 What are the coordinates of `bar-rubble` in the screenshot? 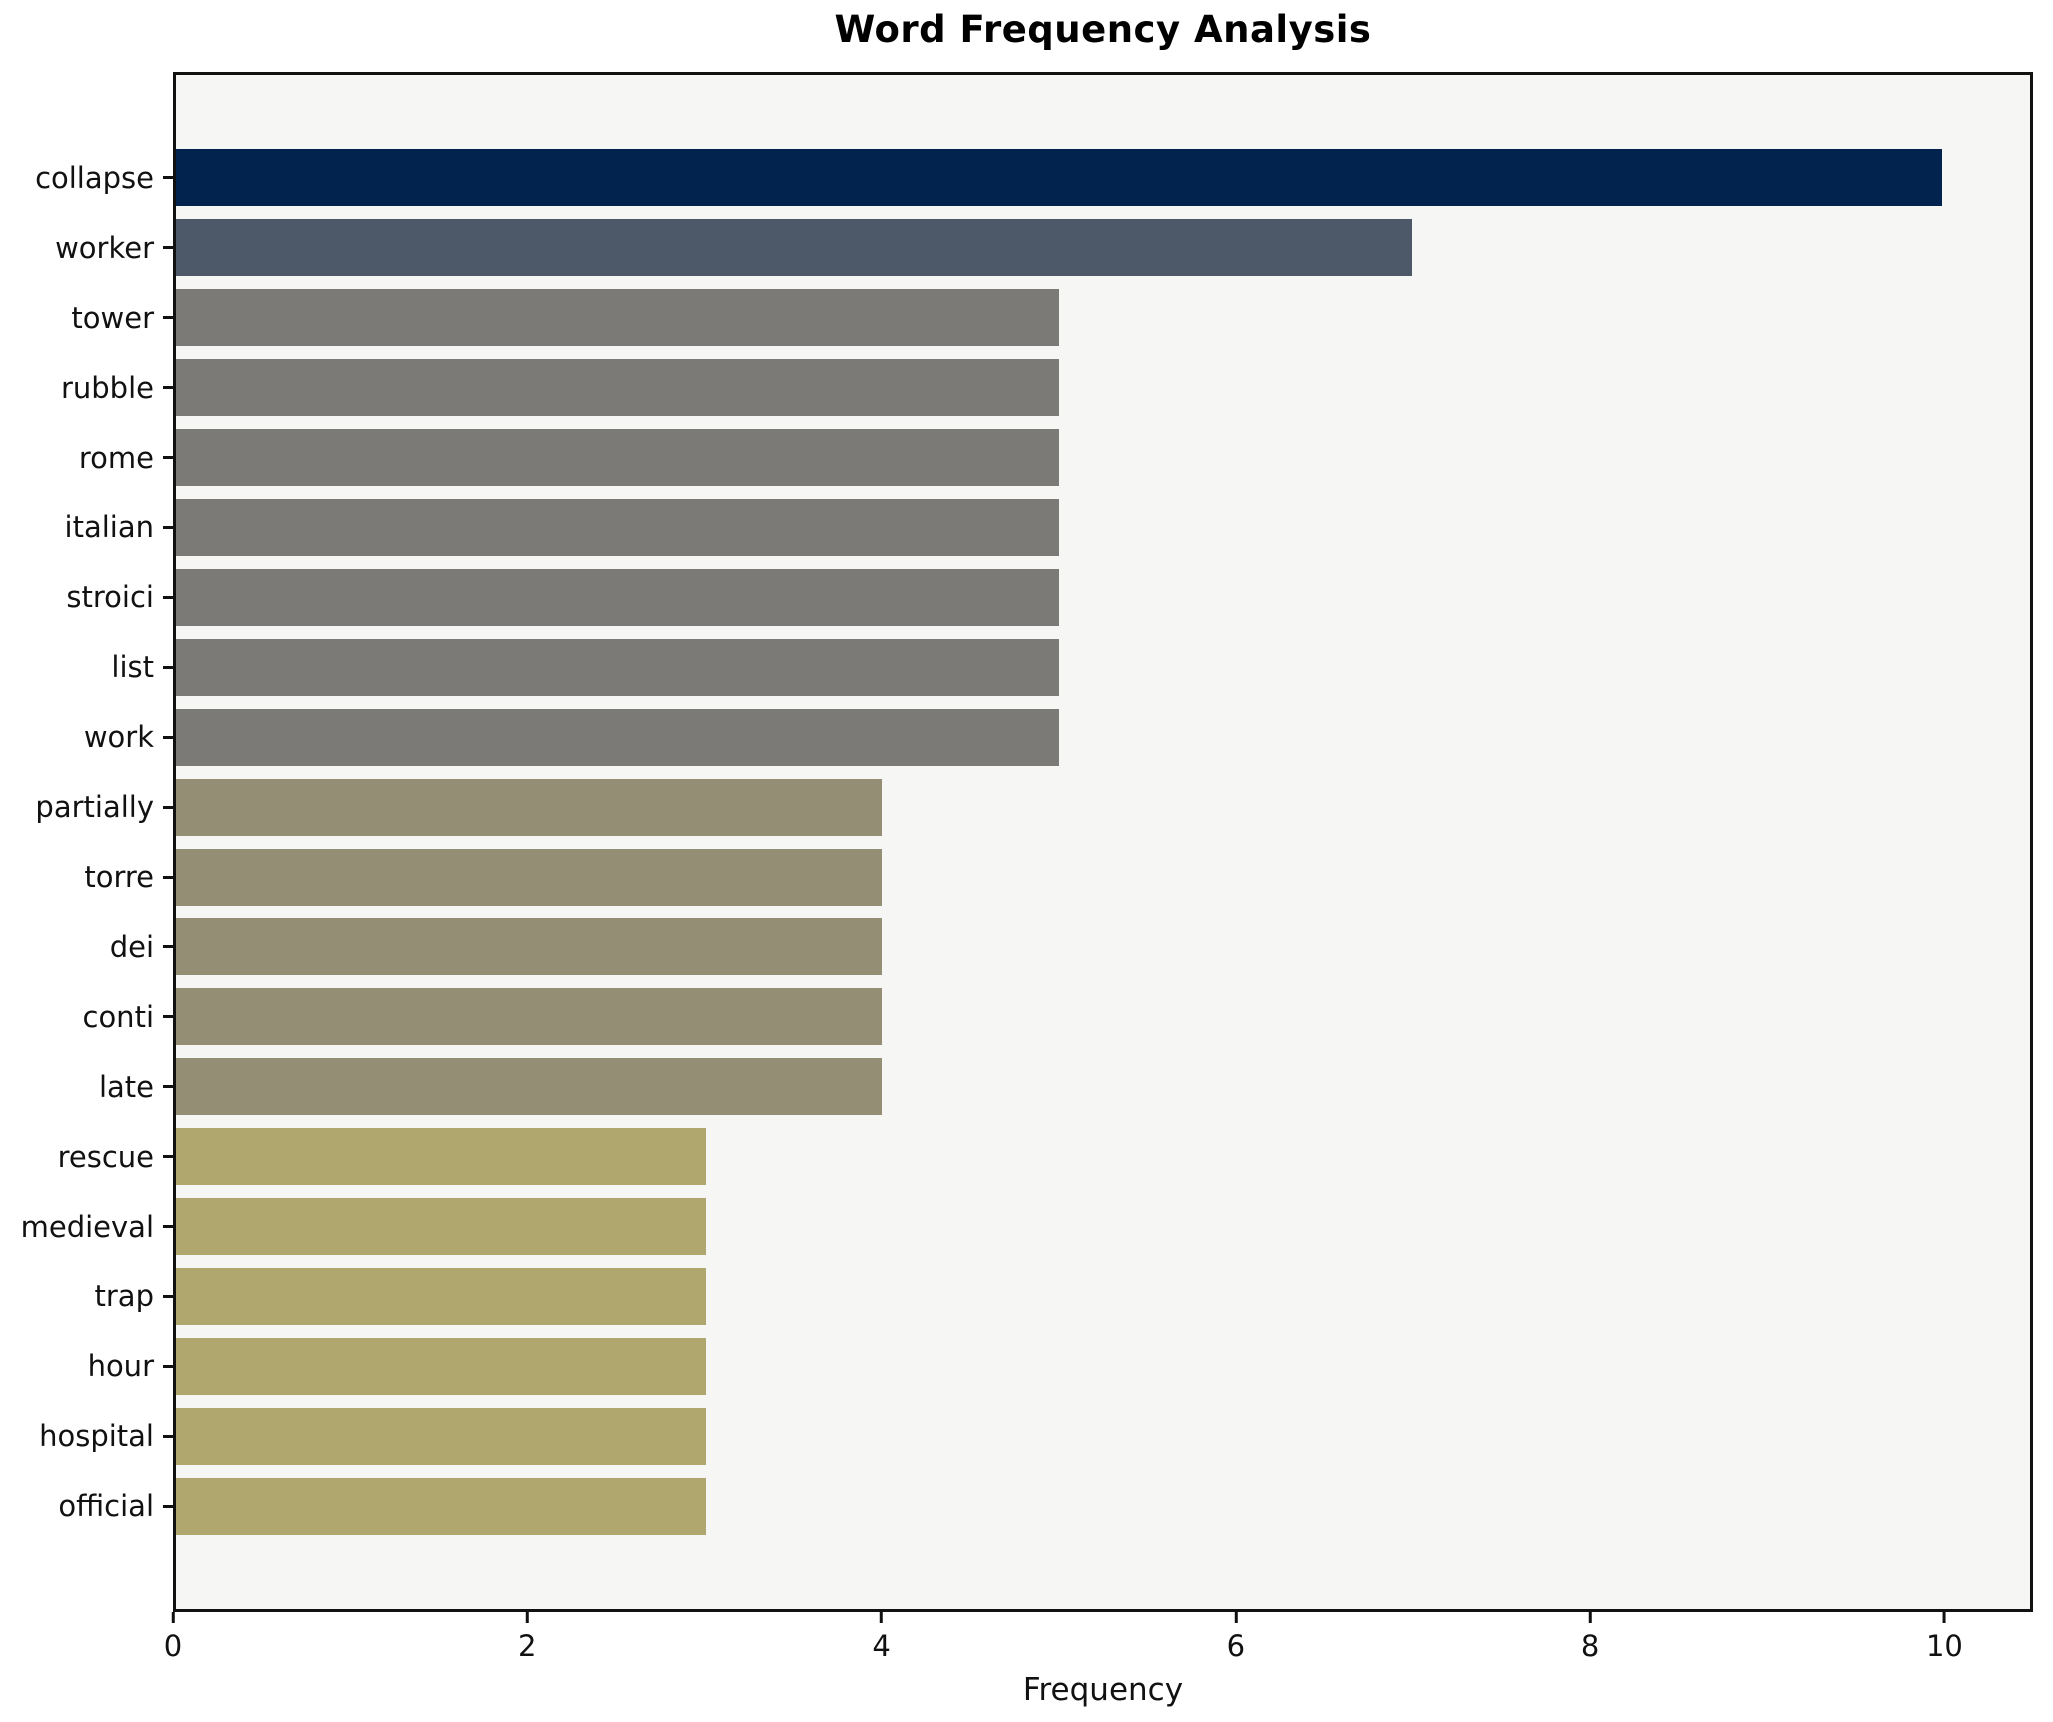 It's located at (617, 388).